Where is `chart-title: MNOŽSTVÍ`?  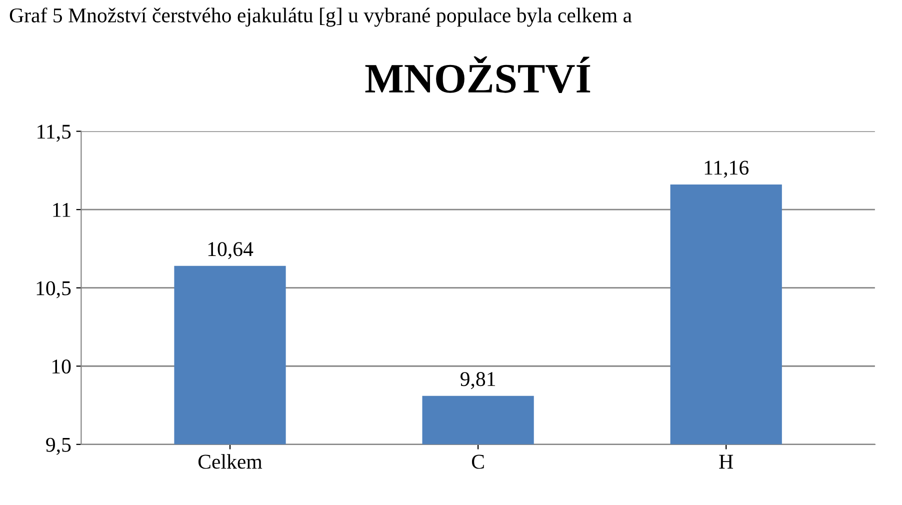 chart-title: MNOŽSTVÍ is located at coordinates (477, 75).